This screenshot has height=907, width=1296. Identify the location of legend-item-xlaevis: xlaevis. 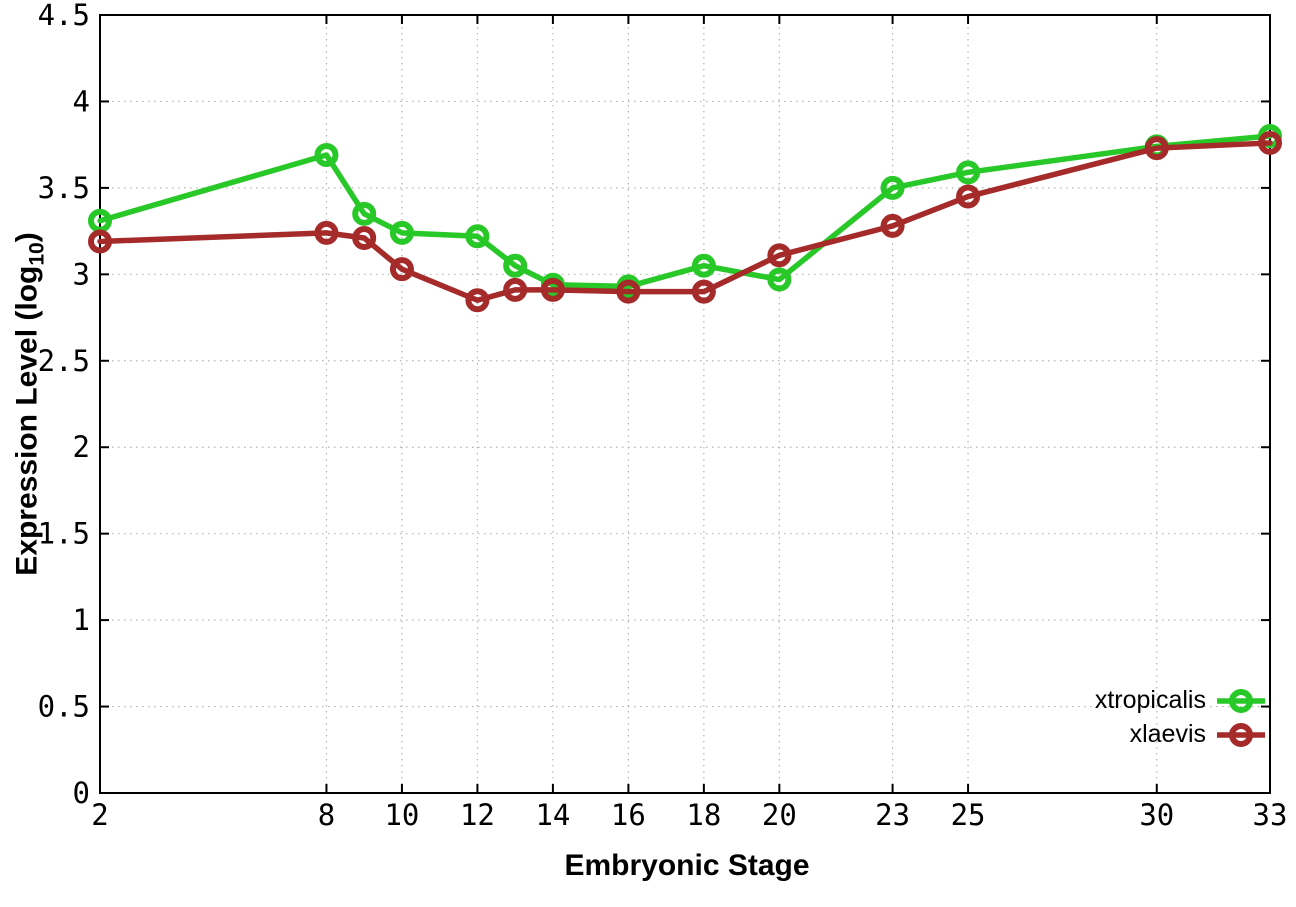
(1180, 734).